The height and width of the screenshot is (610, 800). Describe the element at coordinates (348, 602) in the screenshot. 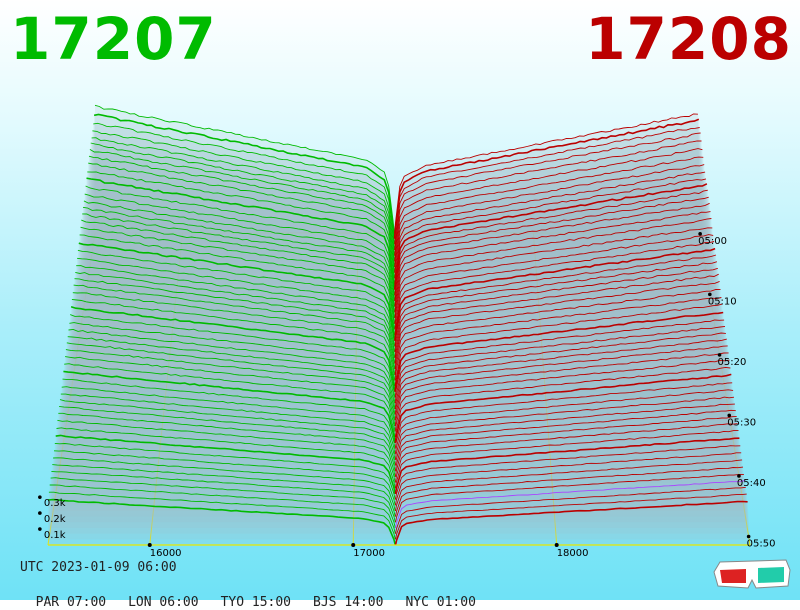

I see `timezone-bjs: BJS 14:00` at that location.